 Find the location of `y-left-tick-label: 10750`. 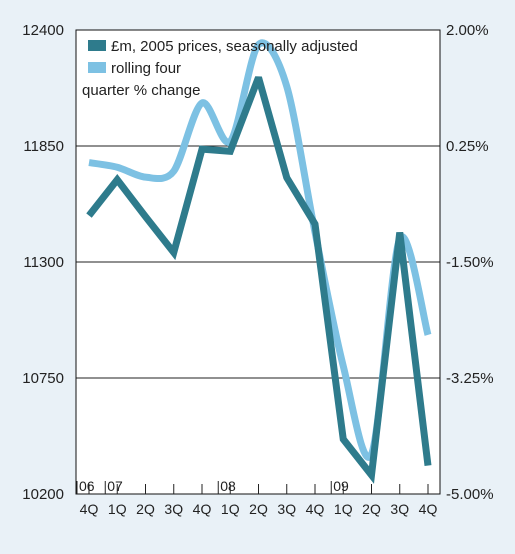

y-left-tick-label: 10750 is located at coordinates (43, 378).